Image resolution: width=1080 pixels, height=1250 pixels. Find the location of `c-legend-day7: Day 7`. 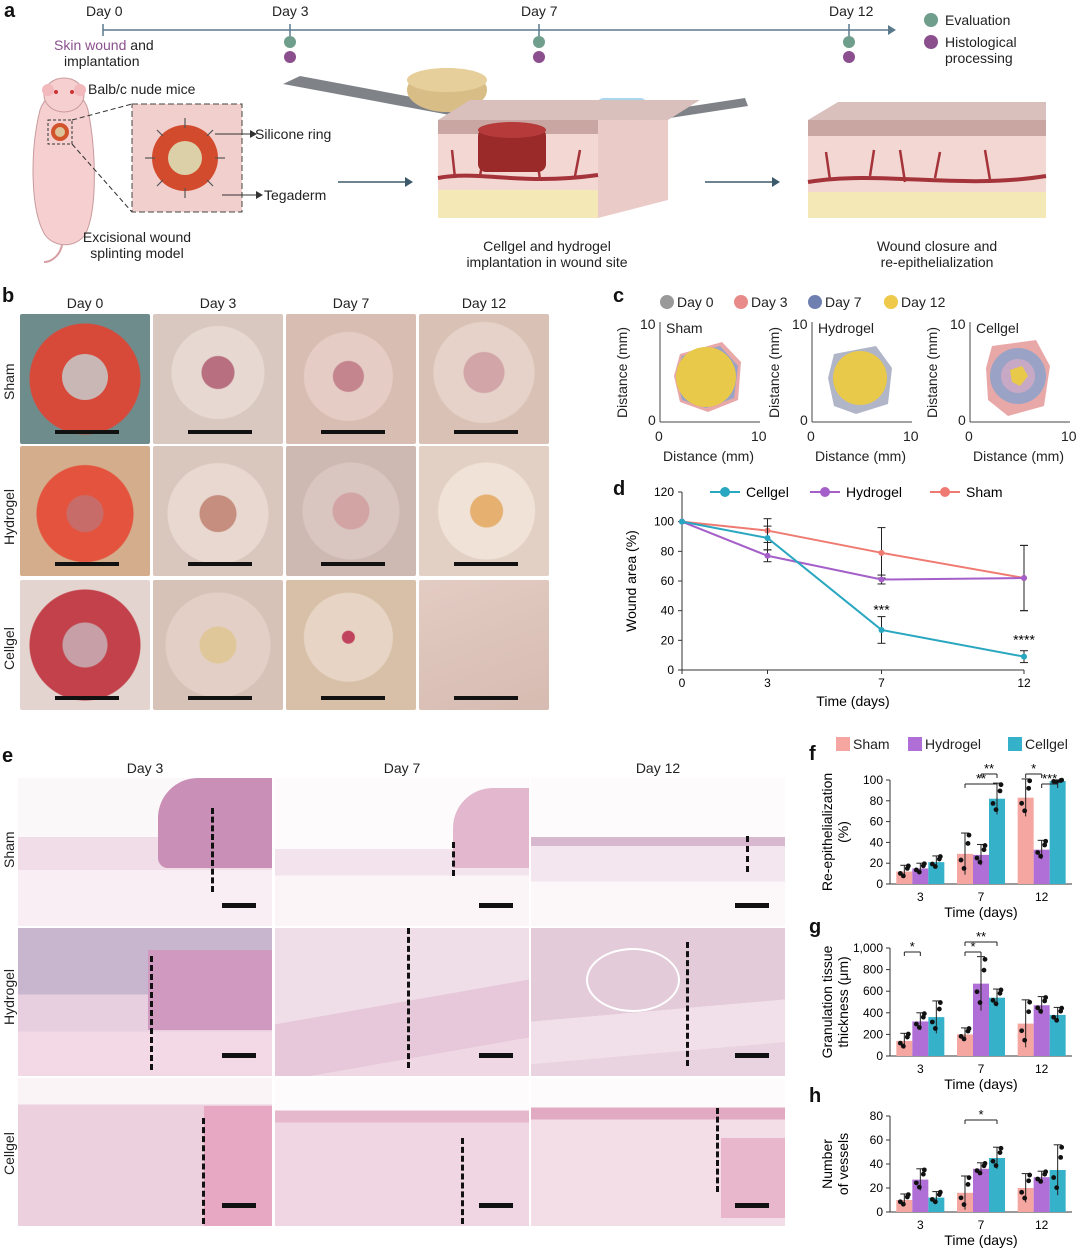

c-legend-day7: Day 7 is located at coordinates (843, 302).